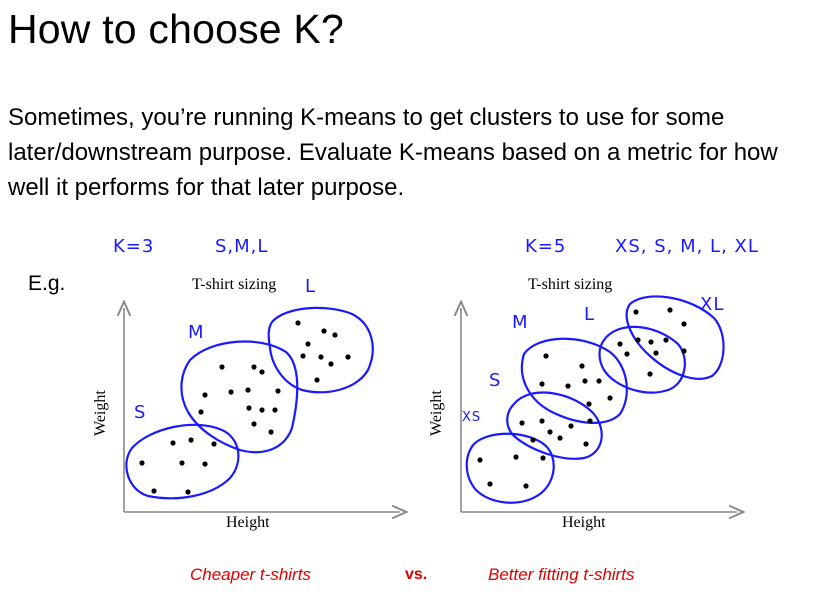  I want to click on right-cluster-l-outline, so click(642, 359).